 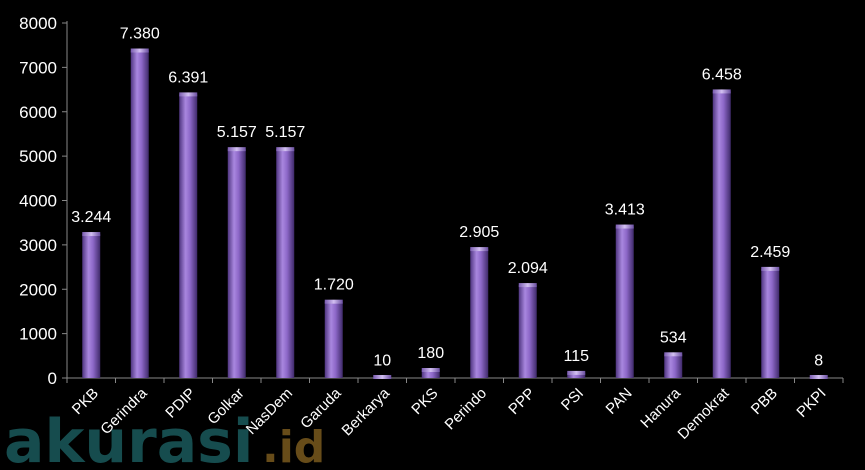 What do you see at coordinates (38, 289) in the screenshot?
I see `y-tick-label: 2000` at bounding box center [38, 289].